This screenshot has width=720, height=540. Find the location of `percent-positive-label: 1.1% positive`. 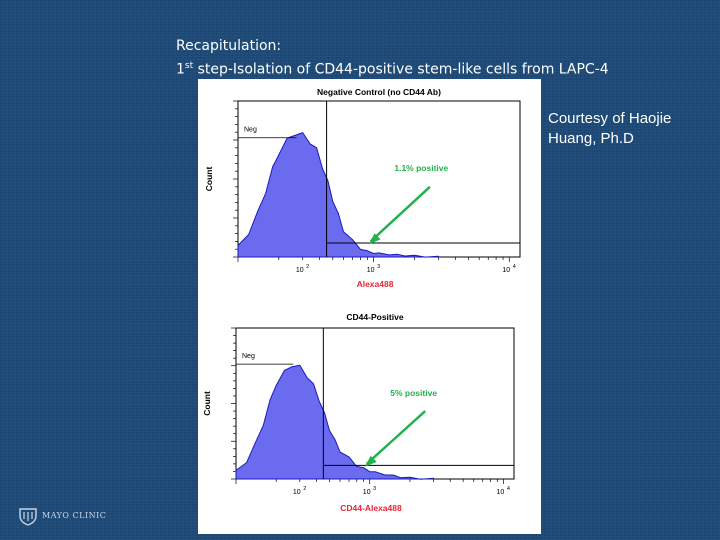

percent-positive-label: 1.1% positive is located at coordinates (421, 168).